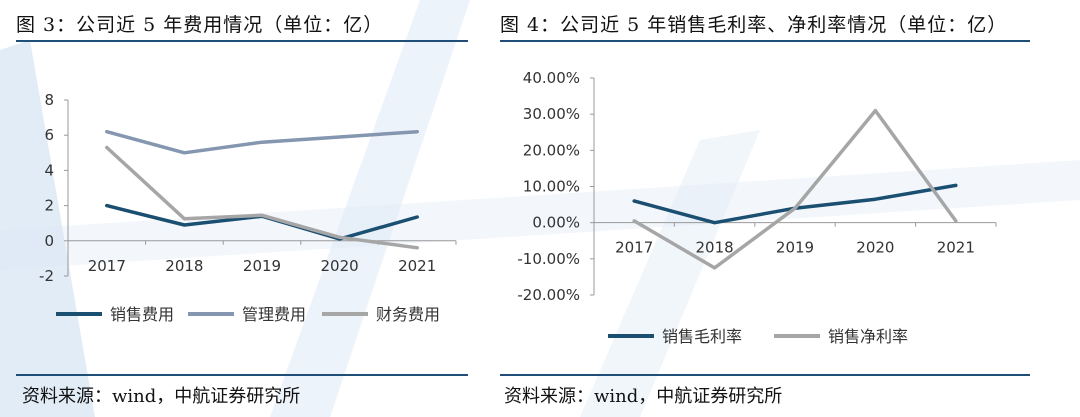 The width and height of the screenshot is (1080, 417). What do you see at coordinates (408, 314) in the screenshot?
I see `legend-label-3: 财务费用` at bounding box center [408, 314].